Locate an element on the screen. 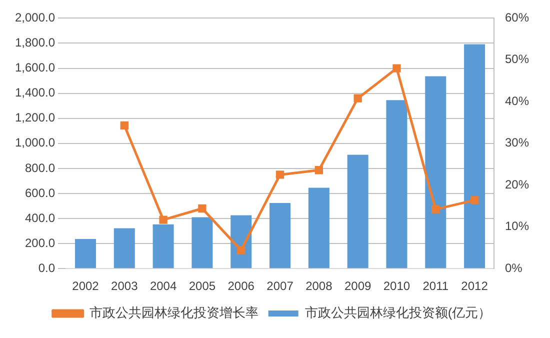 Image resolution: width=550 pixels, height=338 pixels. y2-tick-label: 20% is located at coordinates (517, 184).